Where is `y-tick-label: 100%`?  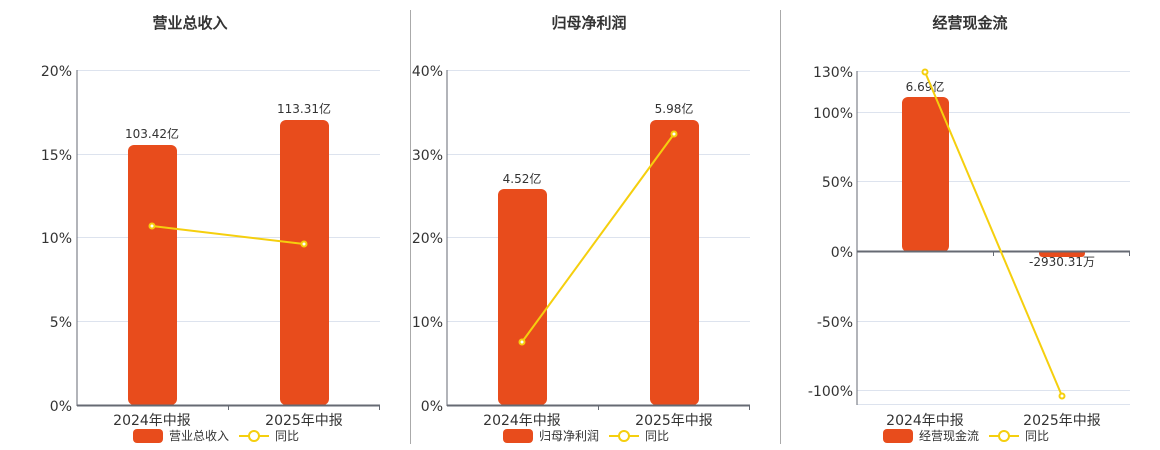
y-tick-label: 100% is located at coordinates (833, 114).